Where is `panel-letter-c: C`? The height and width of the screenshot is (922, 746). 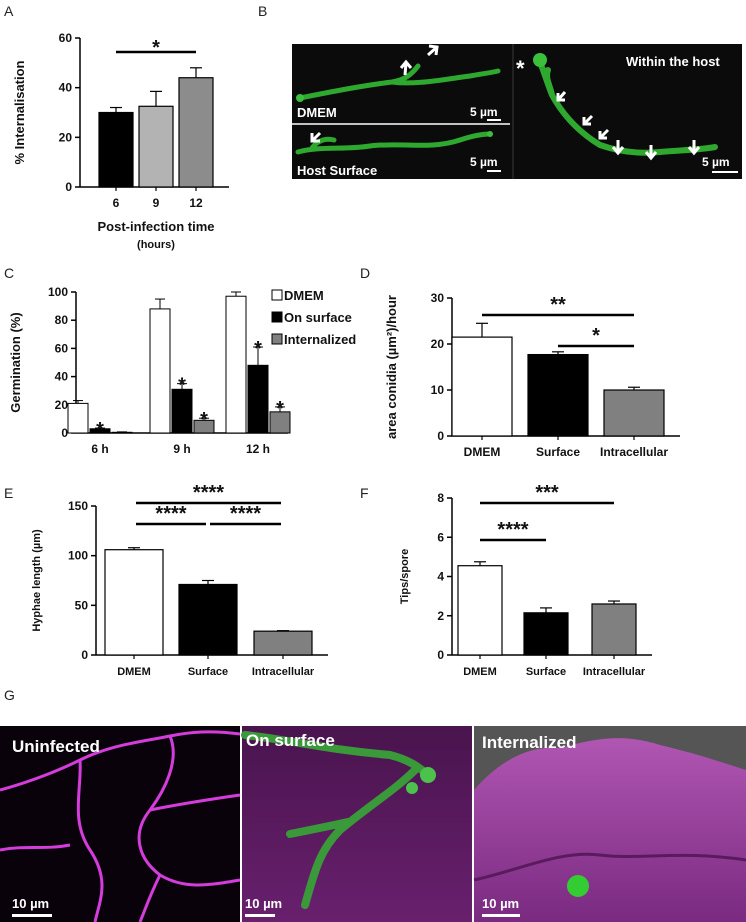 panel-letter-c: C is located at coordinates (9, 273).